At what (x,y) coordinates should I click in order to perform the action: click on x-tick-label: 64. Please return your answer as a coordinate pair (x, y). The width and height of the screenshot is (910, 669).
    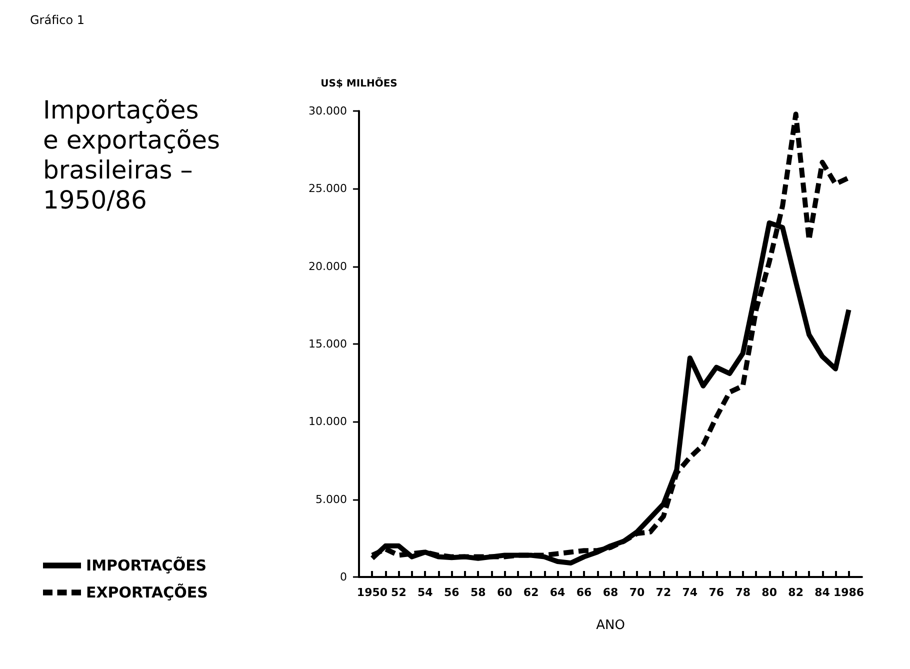
    Looking at the image, I should click on (558, 592).